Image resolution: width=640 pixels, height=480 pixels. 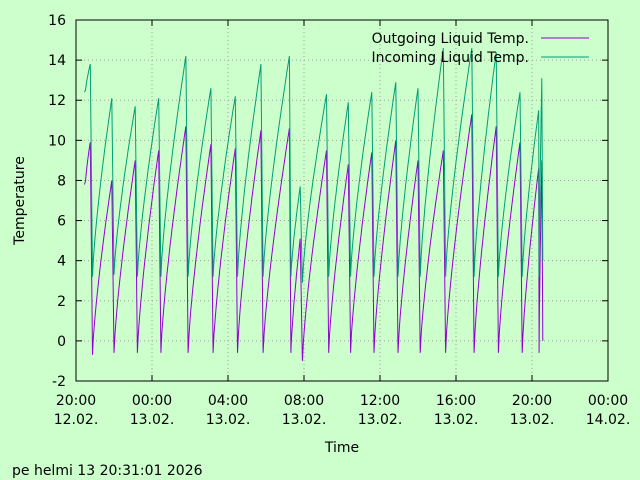 I want to click on y-tick-label: 4, so click(x=61, y=262).